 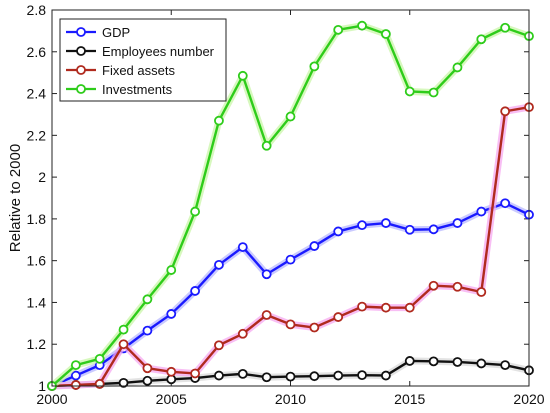 What do you see at coordinates (409, 399) in the screenshot?
I see `x-tick-label: 2015` at bounding box center [409, 399].